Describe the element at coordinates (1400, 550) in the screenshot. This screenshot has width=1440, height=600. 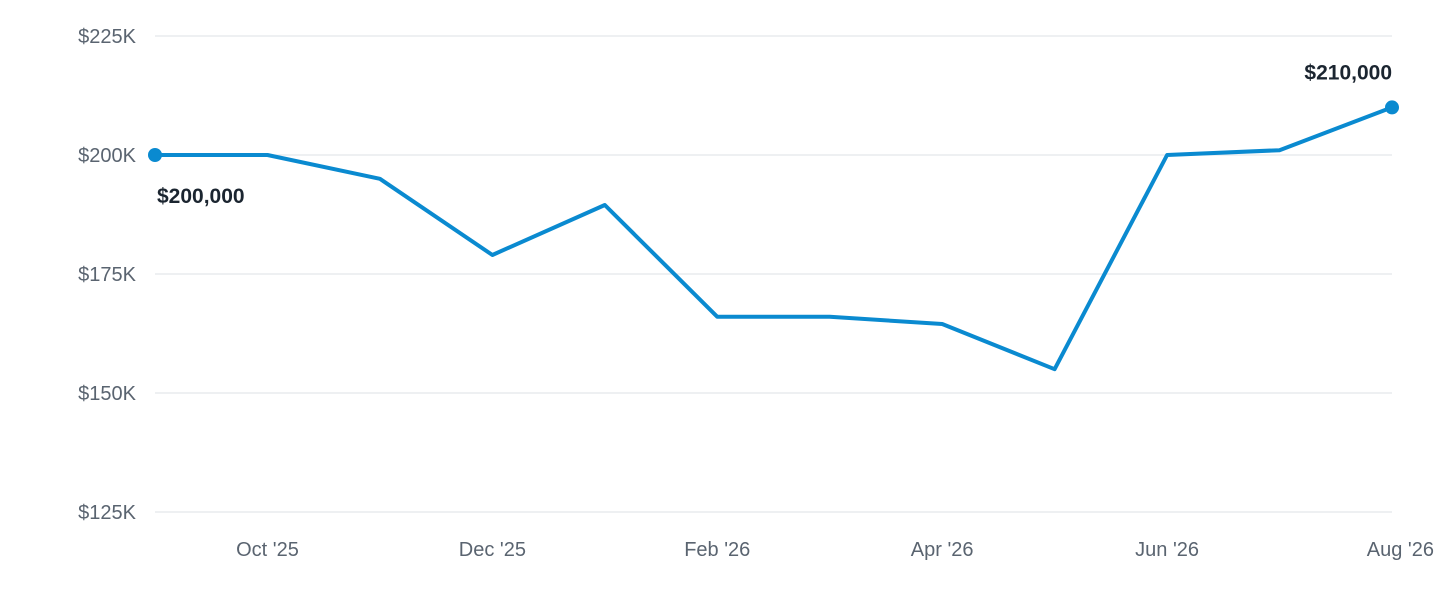
I see `x-tick-label: Aug '26` at that location.